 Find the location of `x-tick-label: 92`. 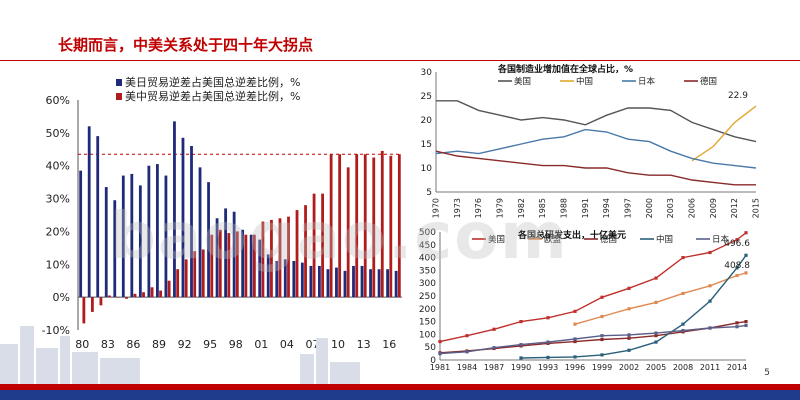

x-tick-label: 92 is located at coordinates (185, 344).